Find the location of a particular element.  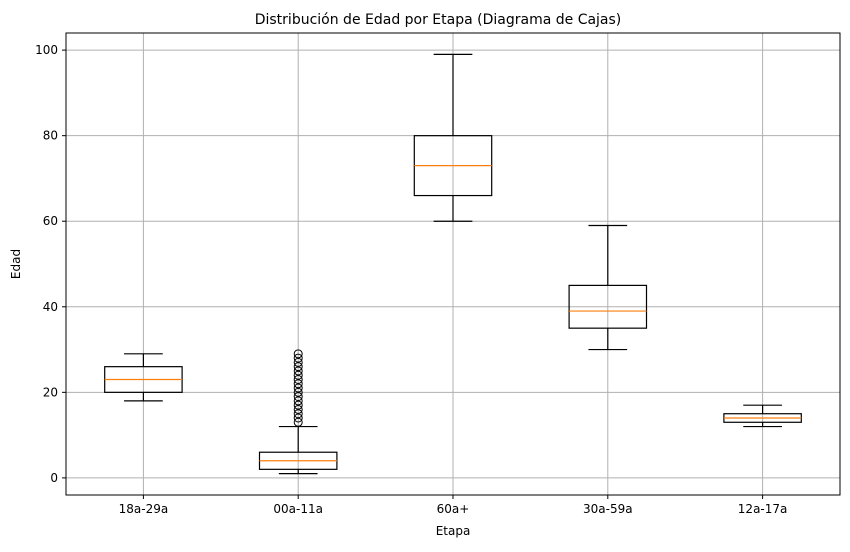

y-tick-label: 80 is located at coordinates (50, 136).